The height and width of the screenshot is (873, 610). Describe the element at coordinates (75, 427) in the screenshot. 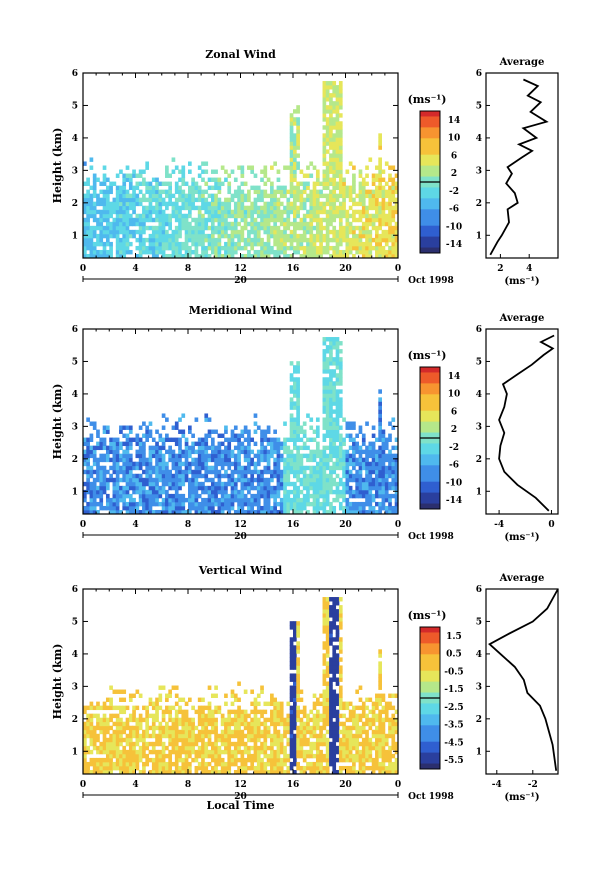

I see `y-tick-label: 3` at that location.